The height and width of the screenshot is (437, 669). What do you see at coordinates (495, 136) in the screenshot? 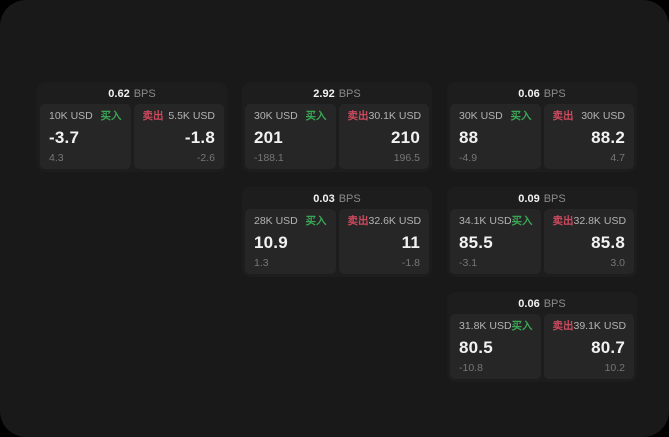
I see `buy-panel: 30K USD 买入 88 -4.9` at bounding box center [495, 136].